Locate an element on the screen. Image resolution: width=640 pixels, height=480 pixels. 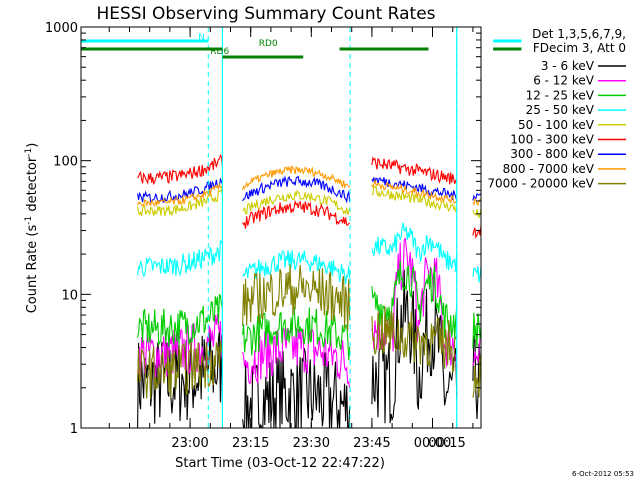
legend-label-4: 50 - 100 keV is located at coordinates (556, 125).